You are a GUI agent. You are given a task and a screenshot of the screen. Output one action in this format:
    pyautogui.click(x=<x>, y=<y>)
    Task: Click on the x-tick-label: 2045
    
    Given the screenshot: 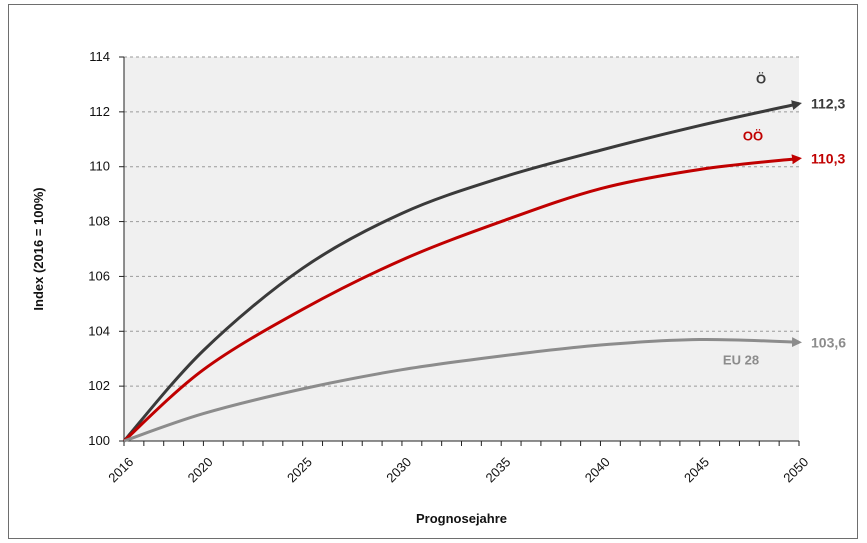 What is the action you would take?
    pyautogui.click(x=696, y=469)
    